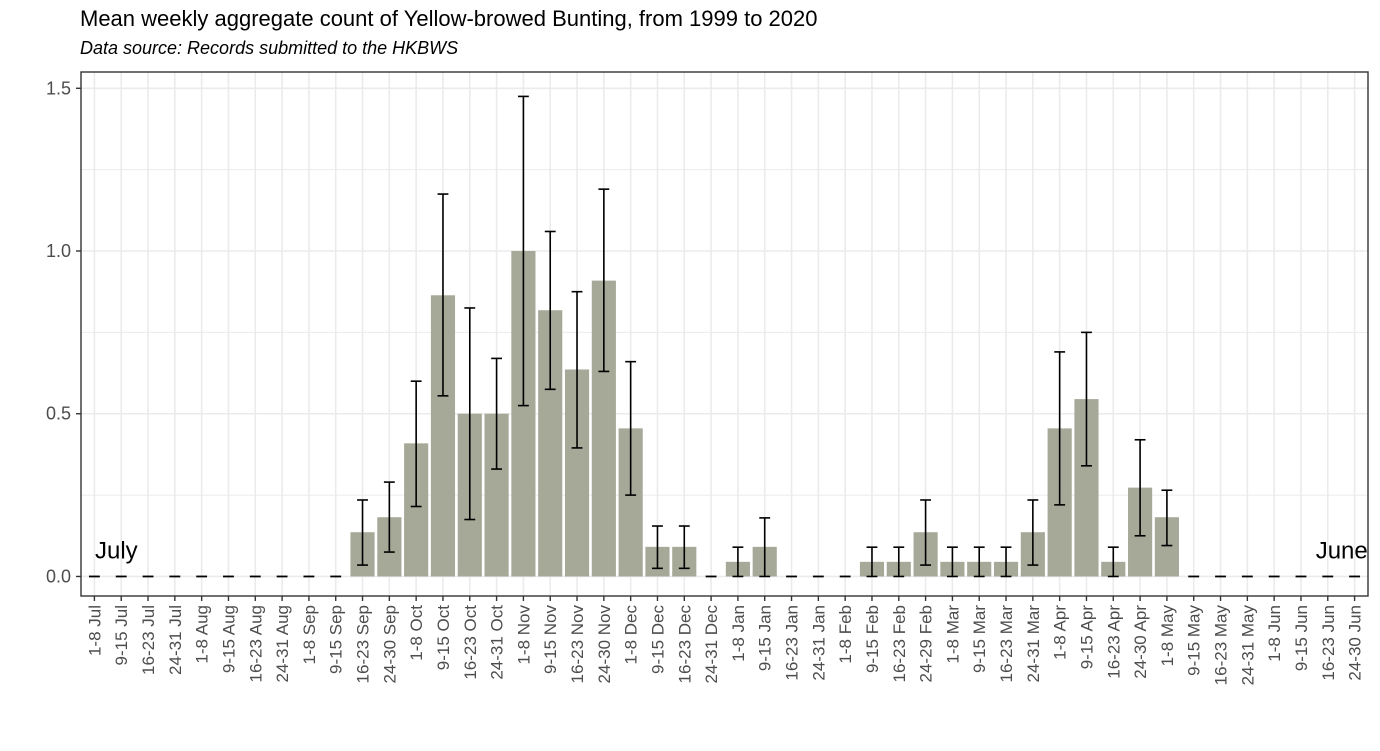 This screenshot has height=751, width=1380. I want to click on x-tick-label: 16-23 Jun, so click(1328, 643).